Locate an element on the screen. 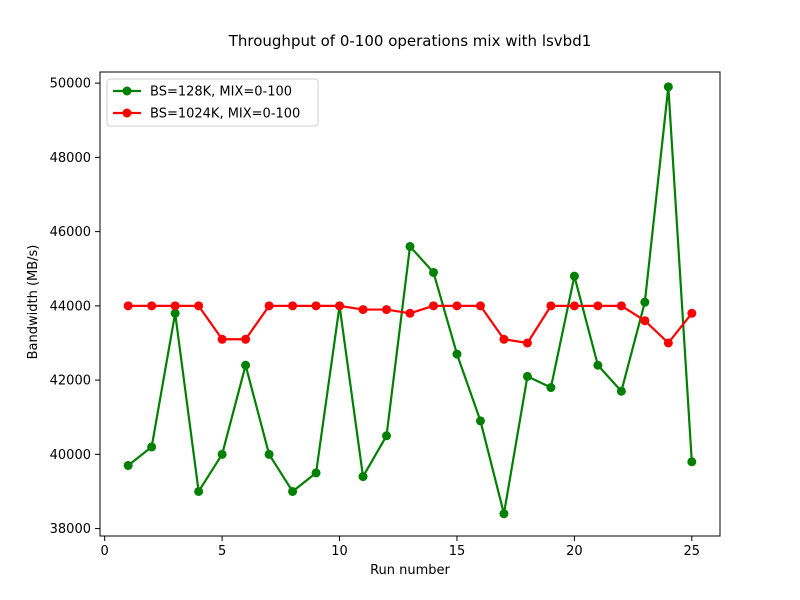  legend-frame is located at coordinates (212, 102).